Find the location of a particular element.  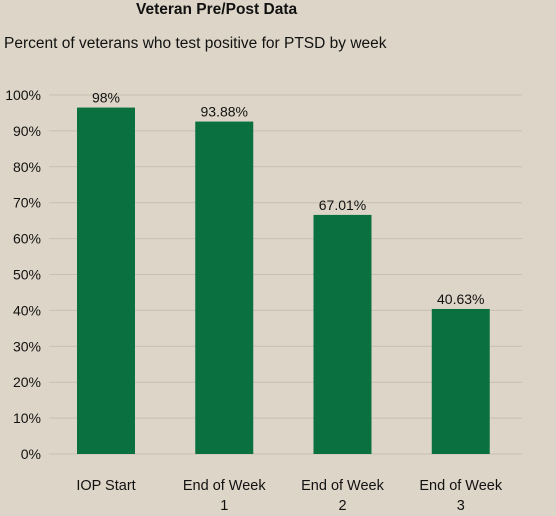

x-tick-label: End of Week 3 is located at coordinates (461, 496).